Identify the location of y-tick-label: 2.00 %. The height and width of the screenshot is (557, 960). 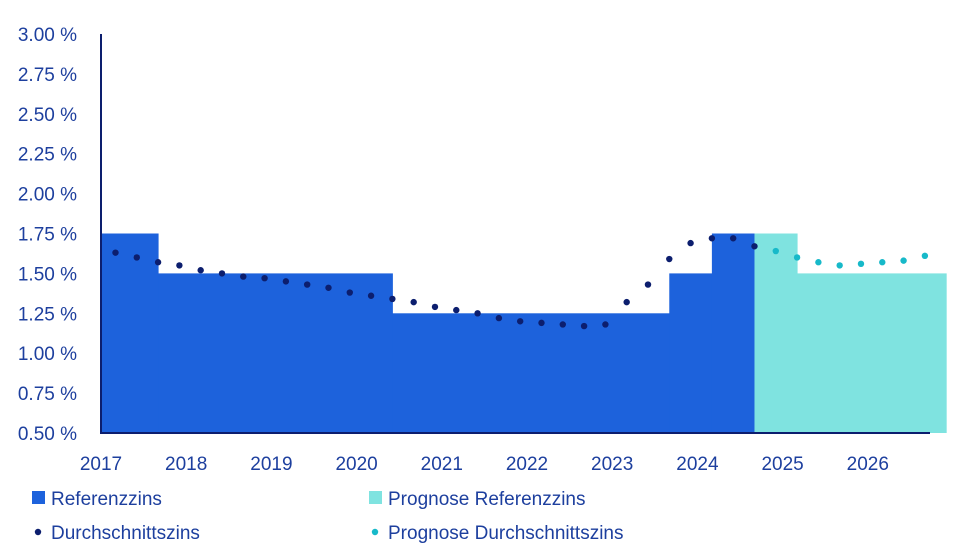
(47, 195).